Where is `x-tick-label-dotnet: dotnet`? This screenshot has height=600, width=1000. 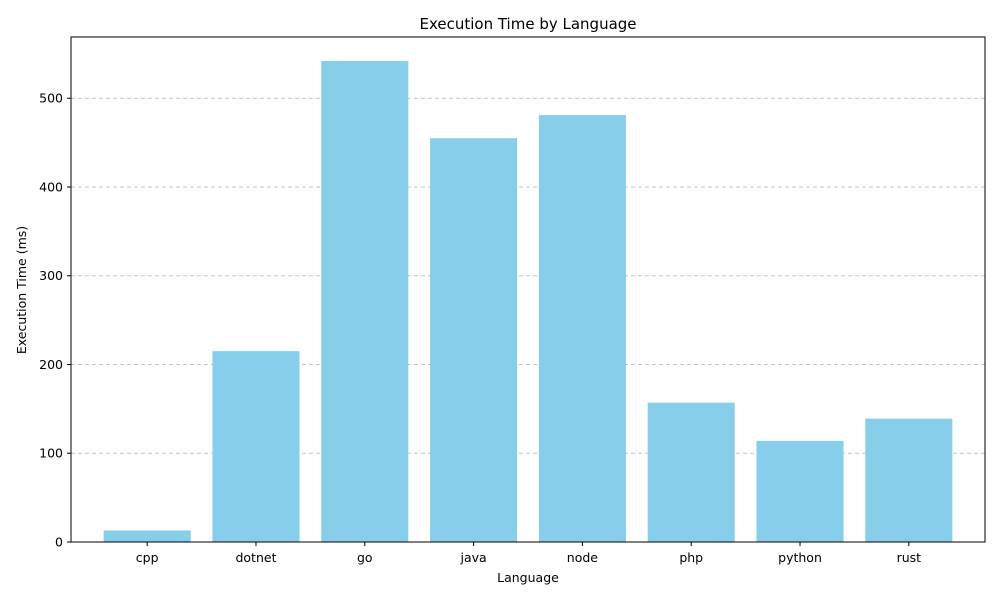 x-tick-label-dotnet: dotnet is located at coordinates (255, 557).